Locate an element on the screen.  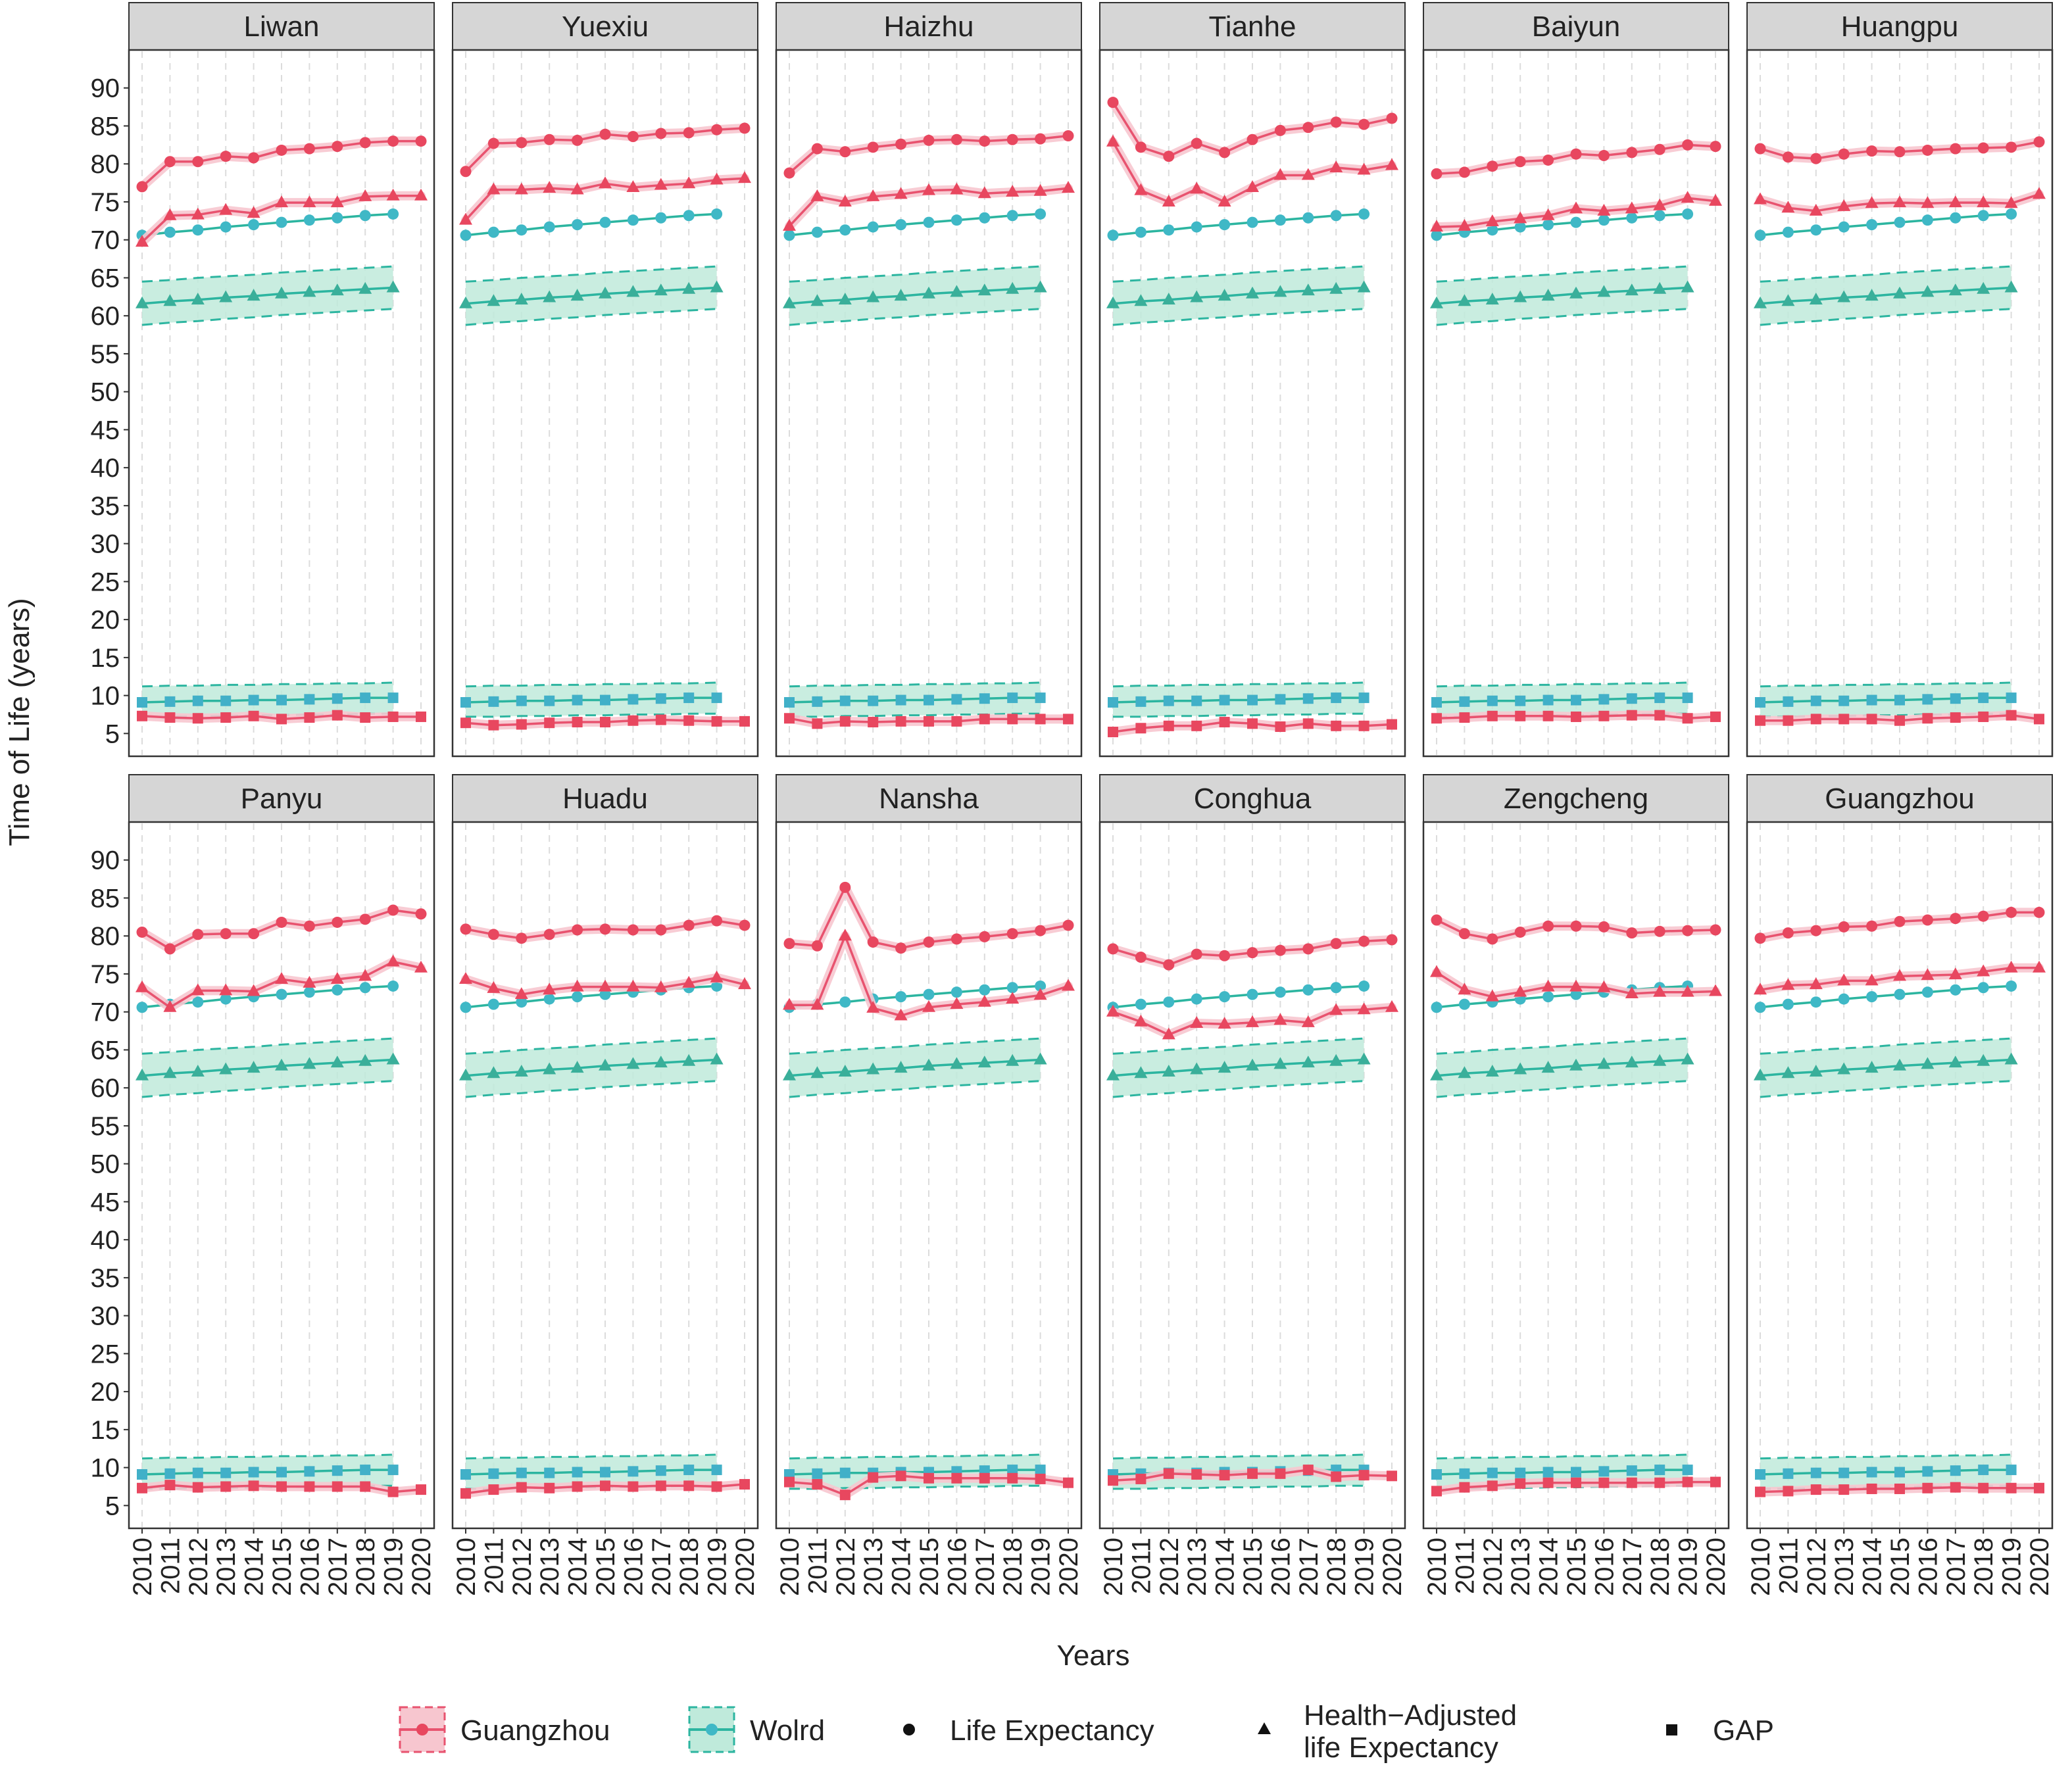
haizhu-life-expectancy-point-2016 is located at coordinates (956, 139).